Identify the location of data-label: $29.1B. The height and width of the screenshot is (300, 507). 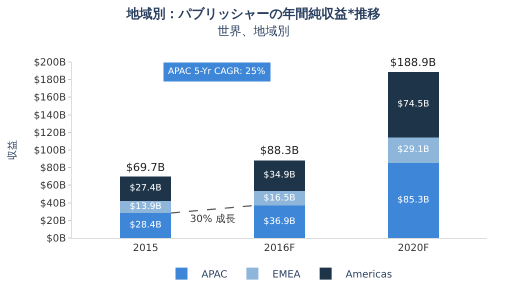
(413, 150).